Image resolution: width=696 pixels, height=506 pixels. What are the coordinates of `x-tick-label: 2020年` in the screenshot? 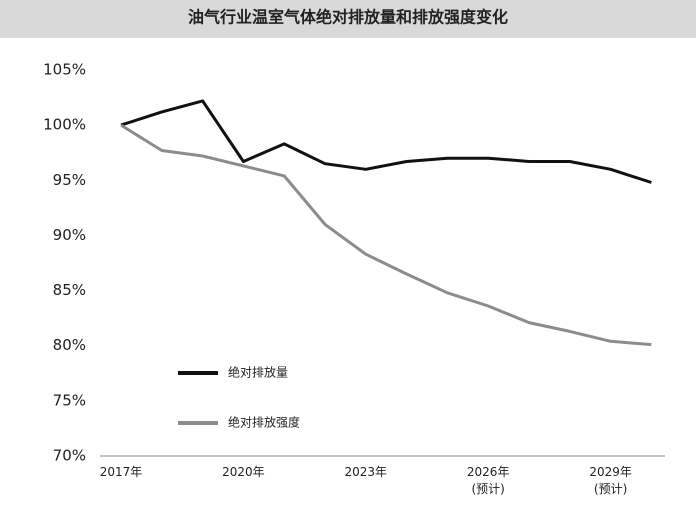 It's located at (243, 472).